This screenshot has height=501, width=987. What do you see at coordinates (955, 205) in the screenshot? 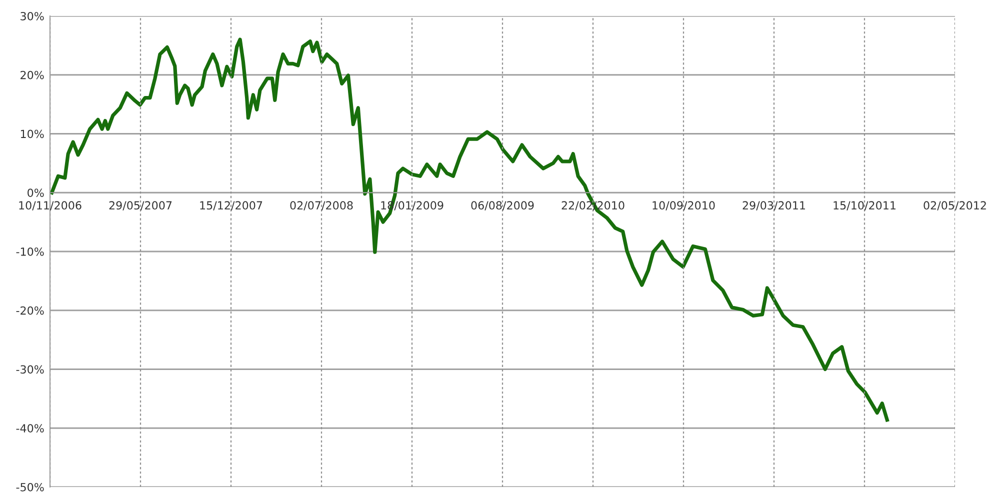
I see `x-tick-label: 02/05/2012` at bounding box center [955, 205].